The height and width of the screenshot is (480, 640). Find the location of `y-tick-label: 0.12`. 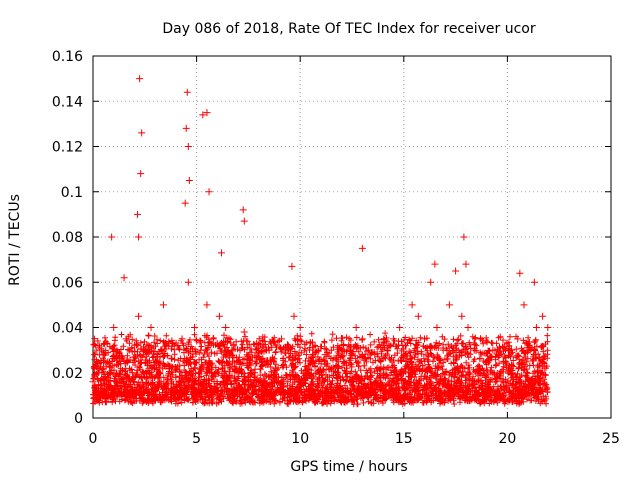

y-tick-label: 0.12 is located at coordinates (67, 148).